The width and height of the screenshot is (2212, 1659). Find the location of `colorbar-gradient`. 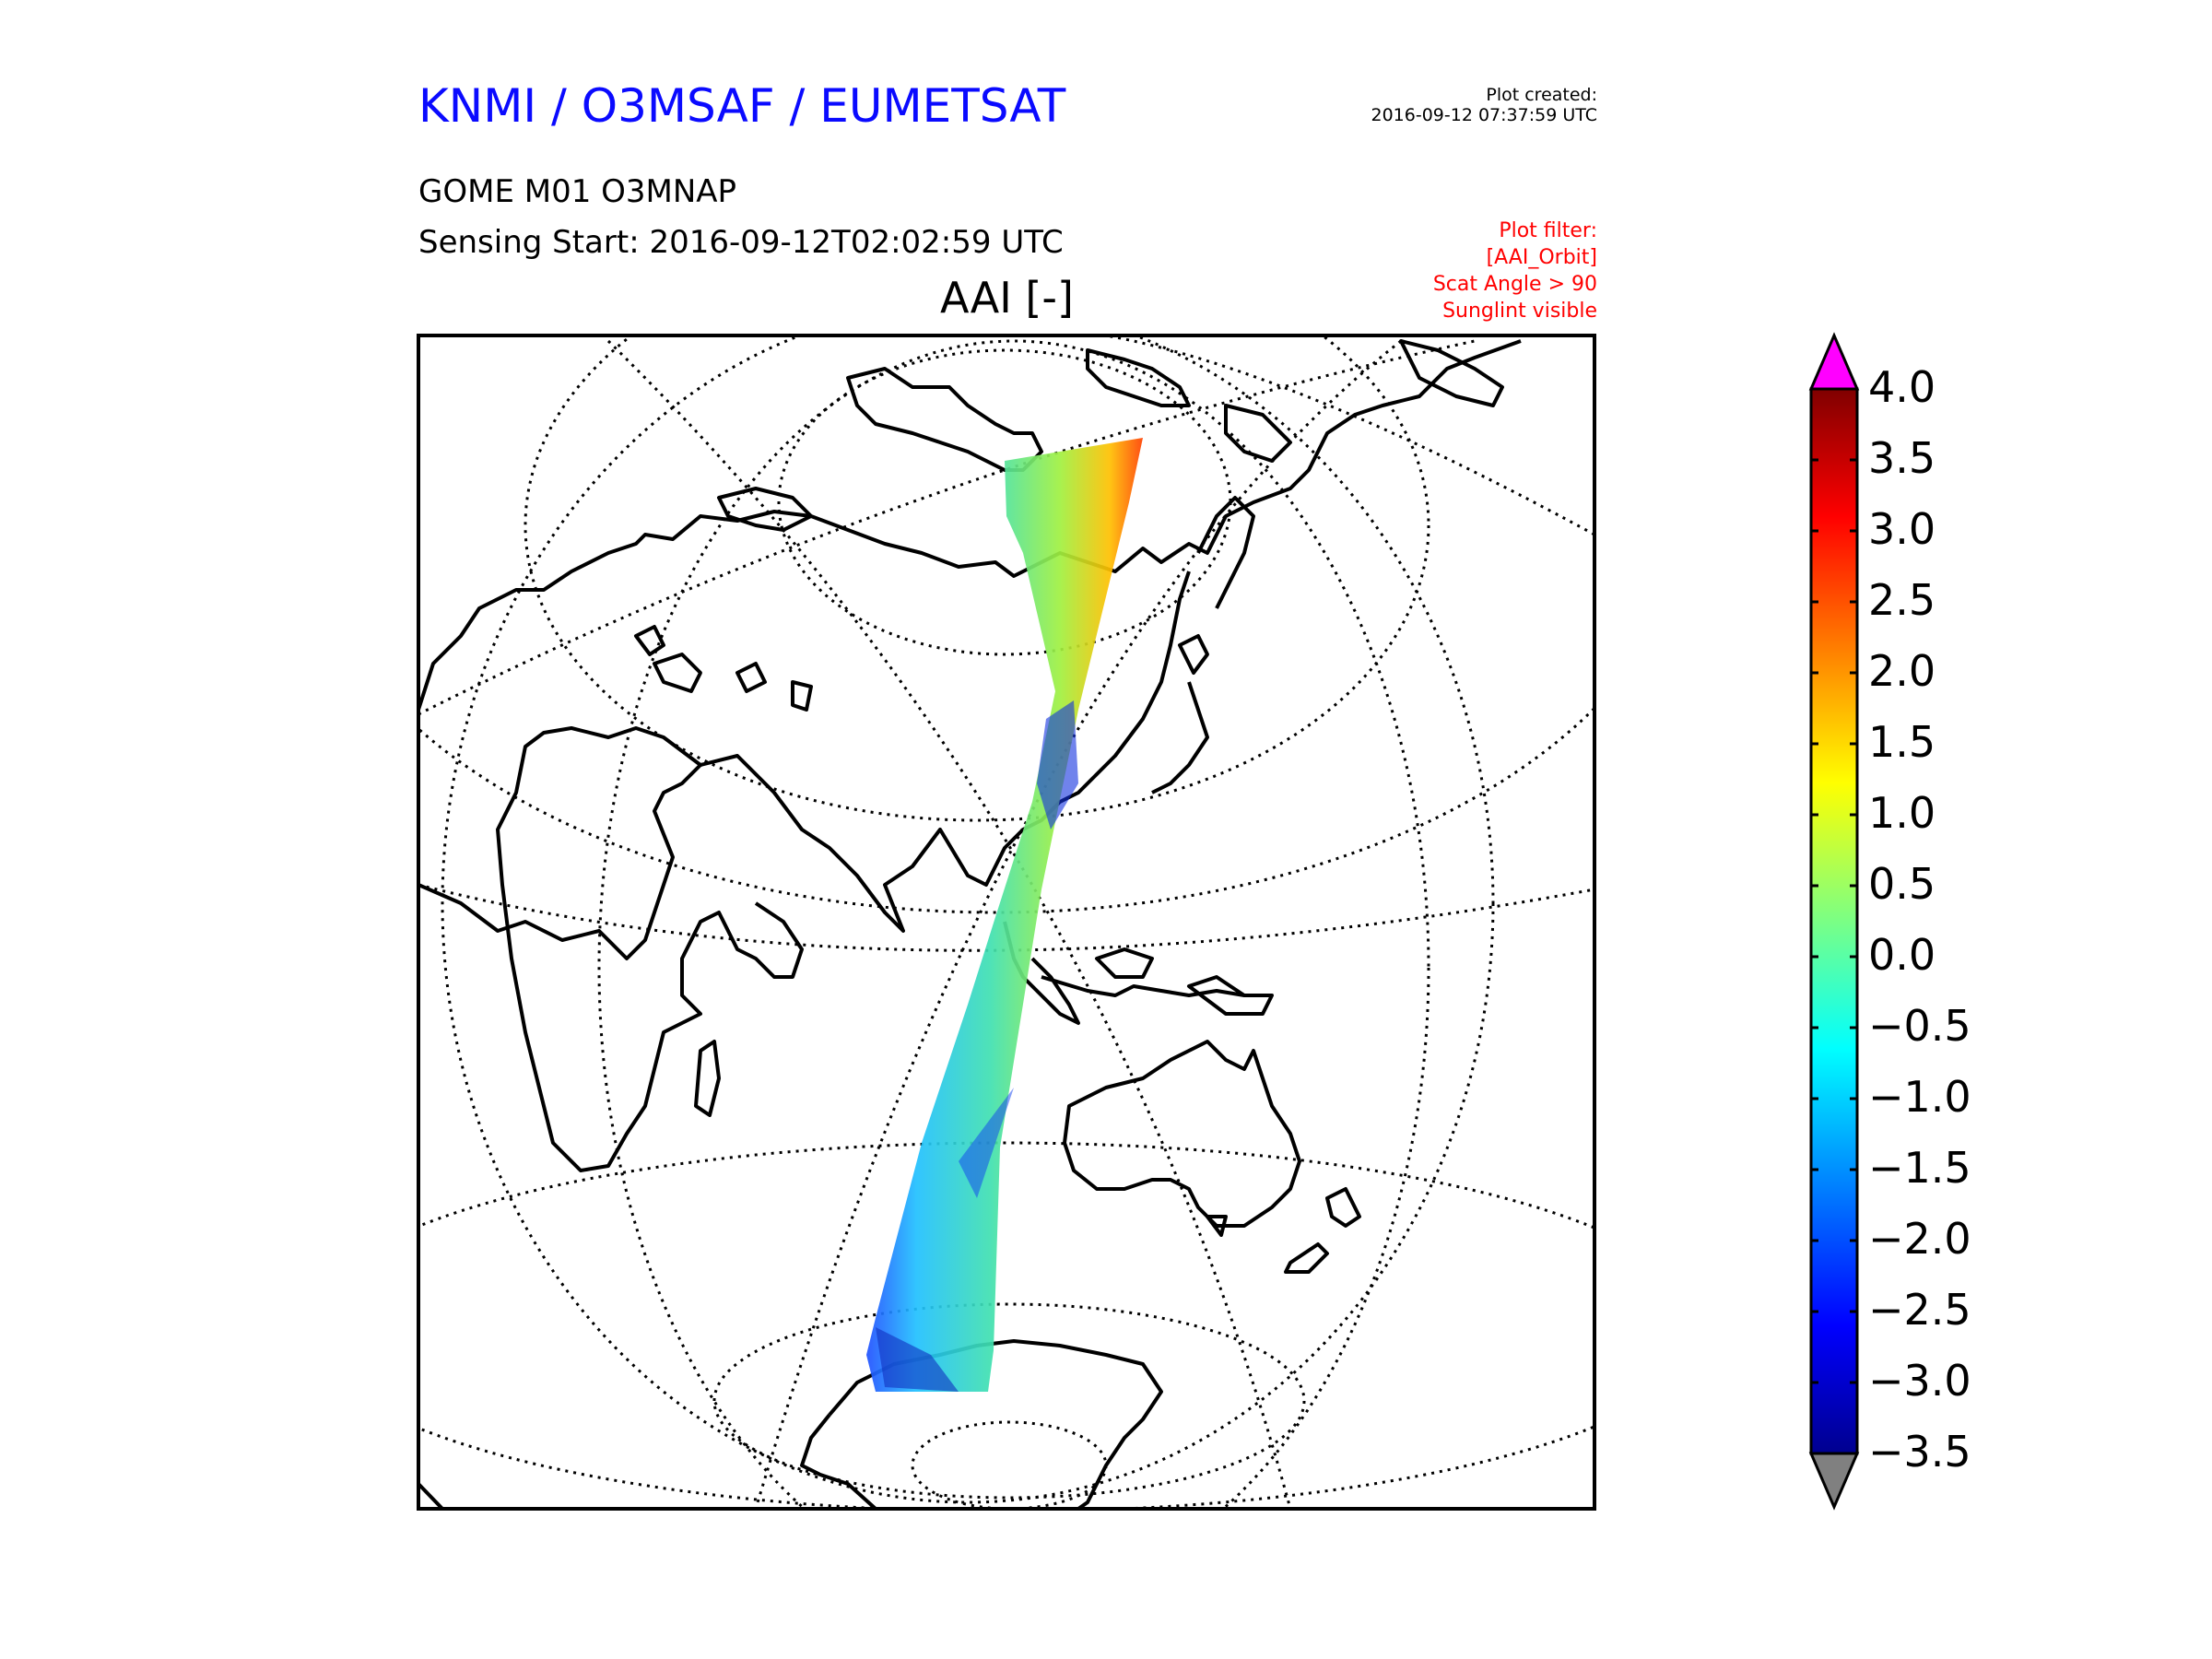

colorbar-gradient is located at coordinates (1834, 921).